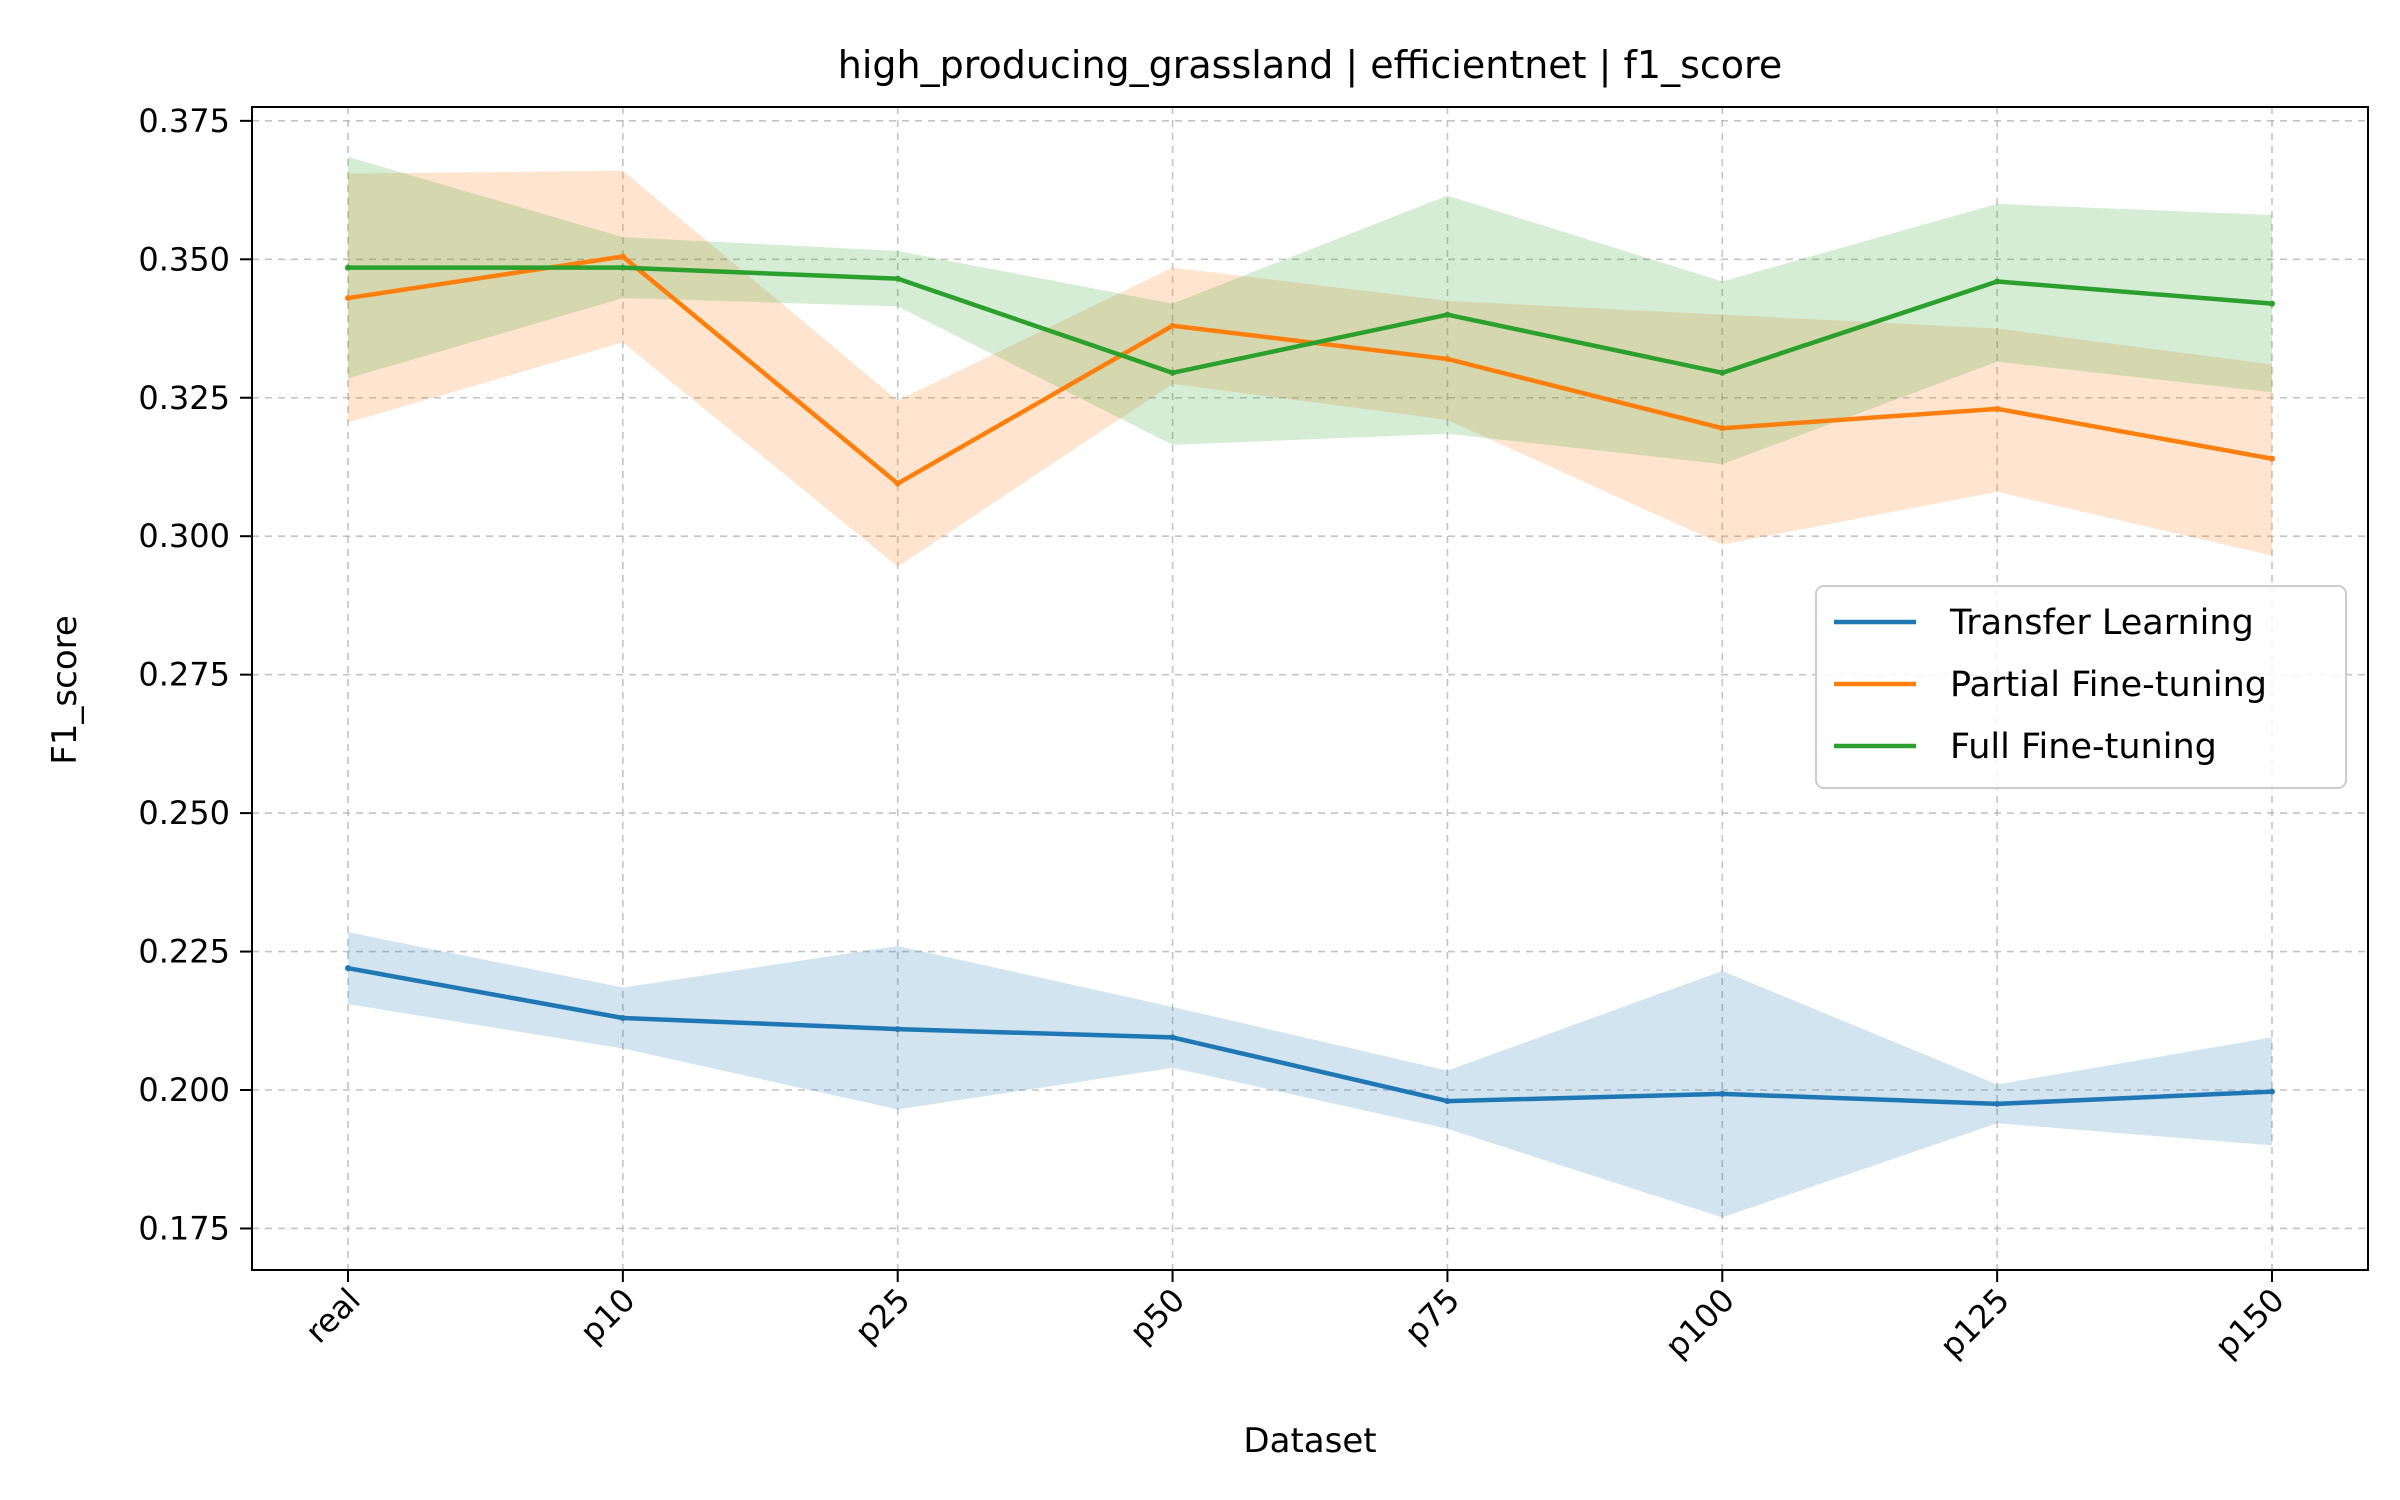 The width and height of the screenshot is (2400, 1500). What do you see at coordinates (184, 121) in the screenshot?
I see `y-tick-label: 0.375` at bounding box center [184, 121].